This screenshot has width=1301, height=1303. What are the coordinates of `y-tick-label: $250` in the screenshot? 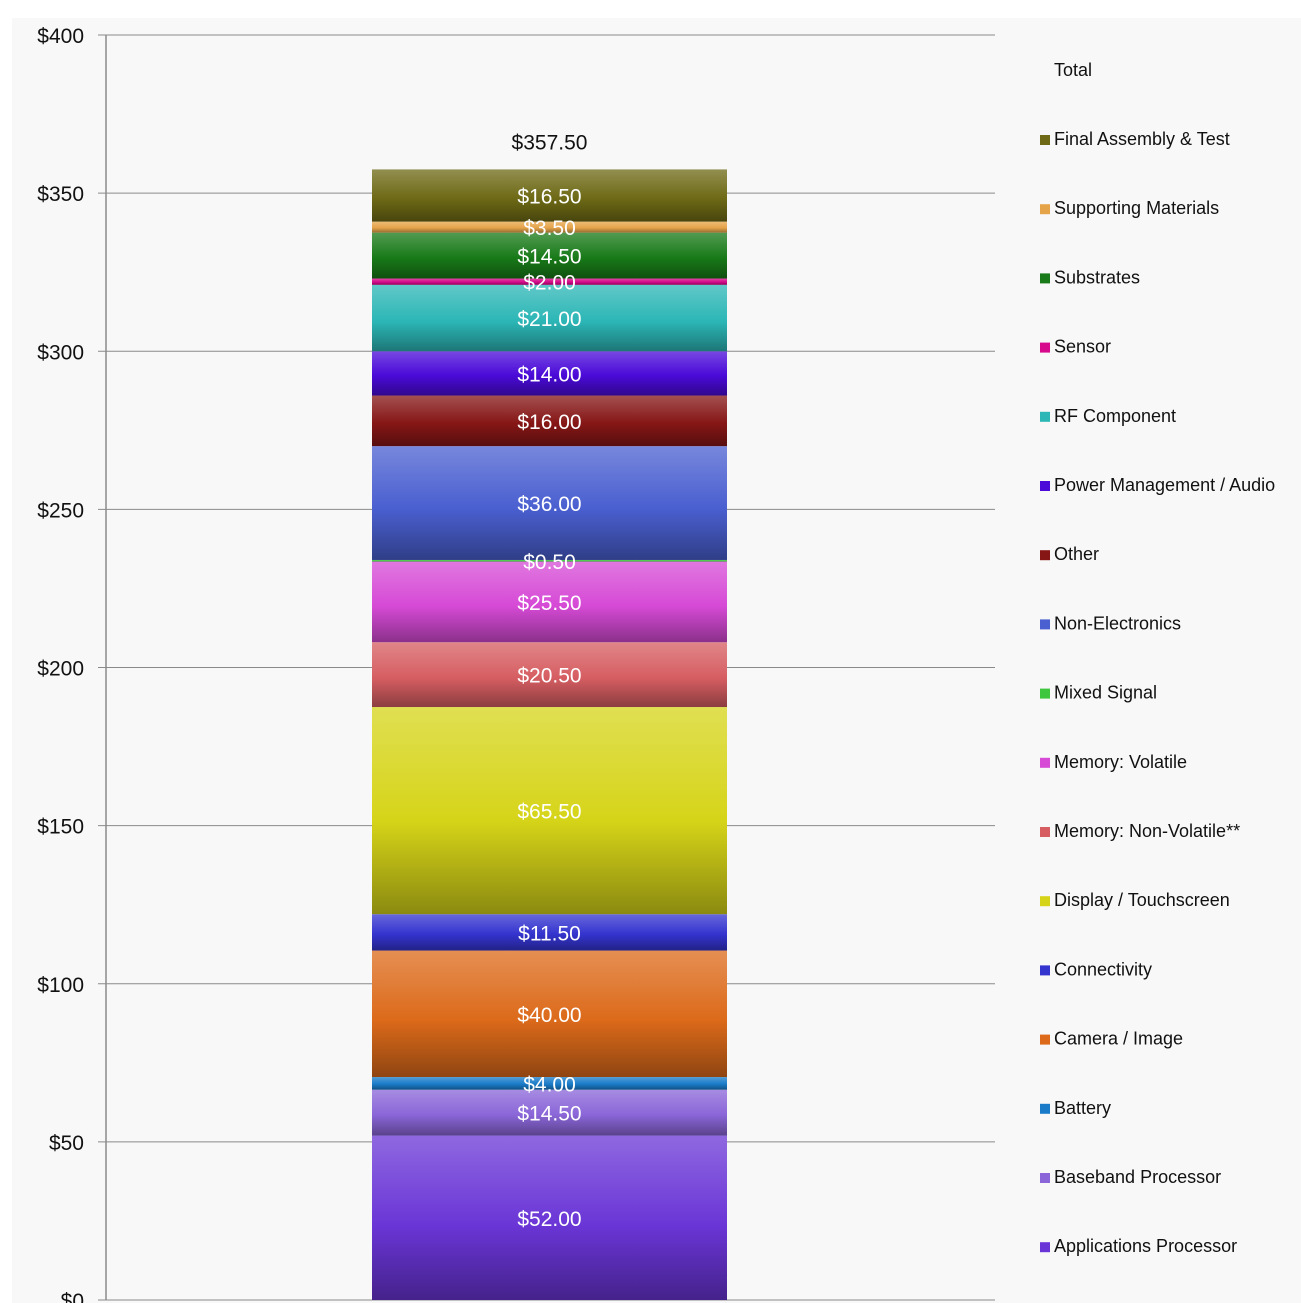 It's located at (60, 510).